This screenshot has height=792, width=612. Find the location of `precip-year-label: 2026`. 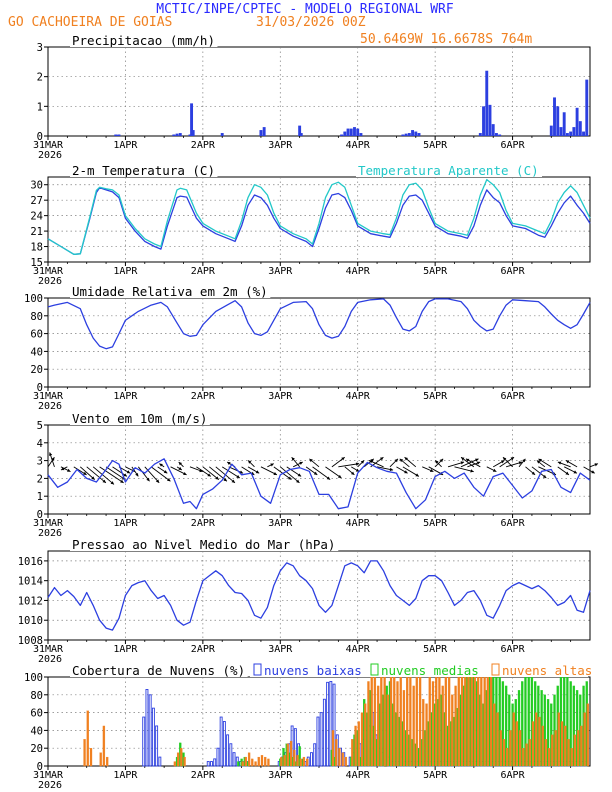

precip-year-label: 2026 is located at coordinates (50, 155).